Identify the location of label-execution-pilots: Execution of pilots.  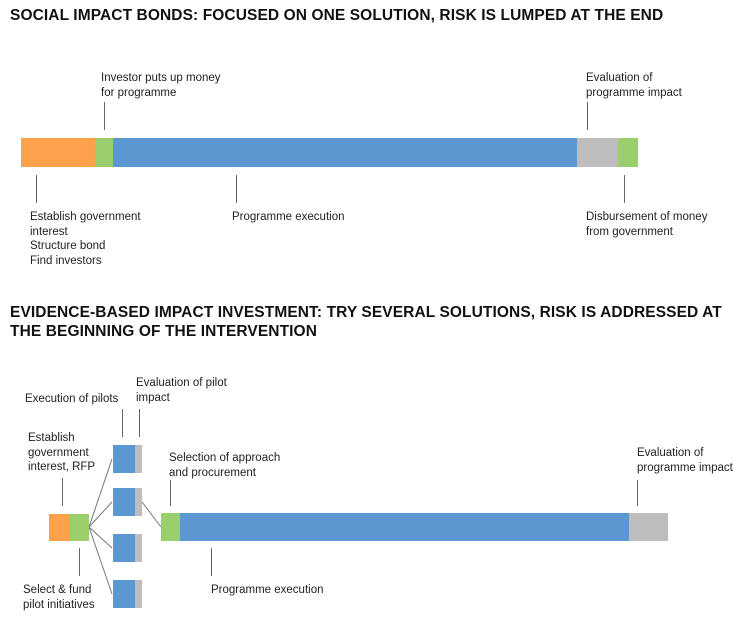
(72, 399).